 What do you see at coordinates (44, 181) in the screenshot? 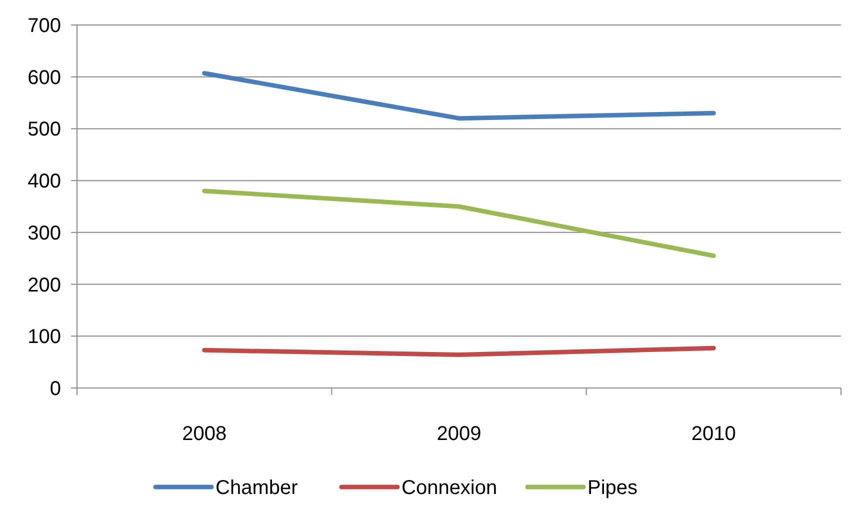
I see `y-tick-label: 400` at bounding box center [44, 181].